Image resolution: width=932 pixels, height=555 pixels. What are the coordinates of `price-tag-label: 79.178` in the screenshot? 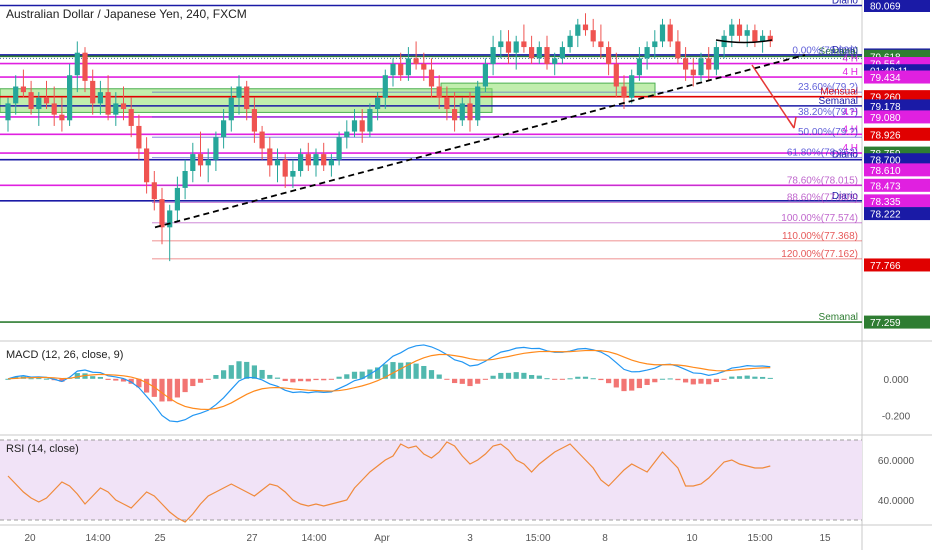 It's located at (885, 107).